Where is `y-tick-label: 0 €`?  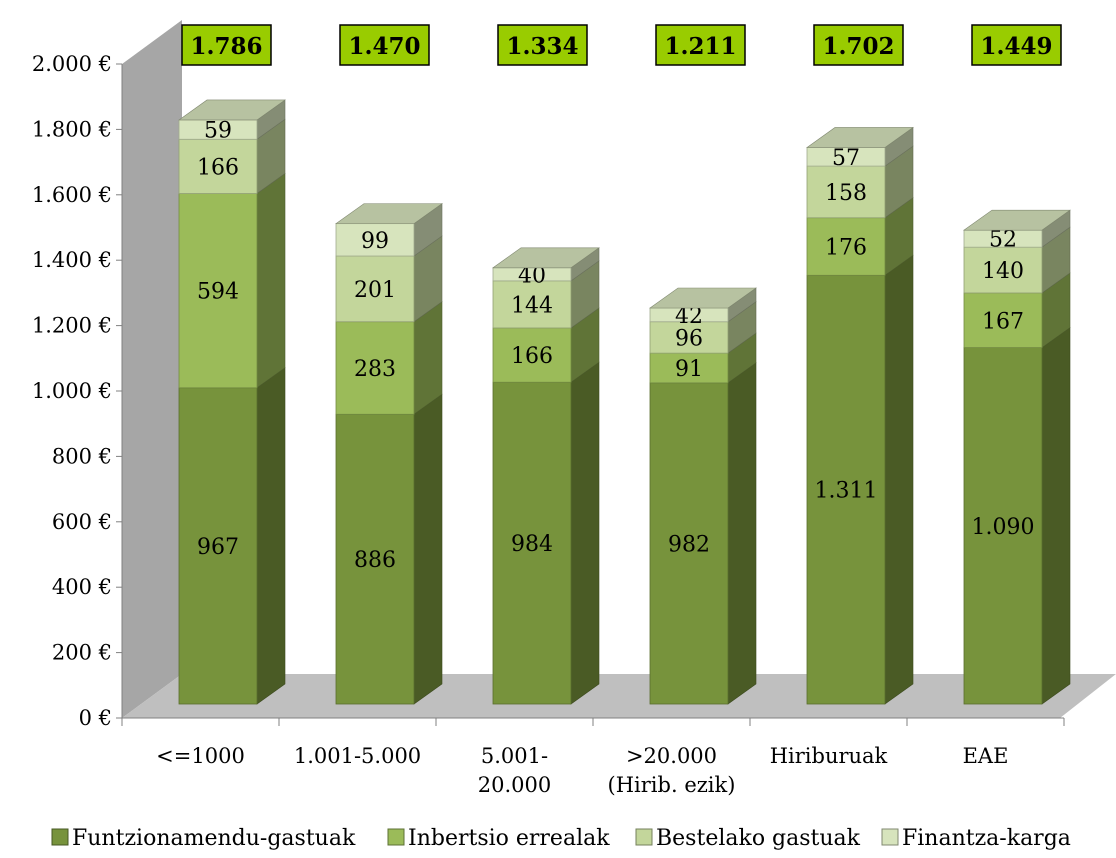
y-tick-label: 0 € is located at coordinates (95, 718).